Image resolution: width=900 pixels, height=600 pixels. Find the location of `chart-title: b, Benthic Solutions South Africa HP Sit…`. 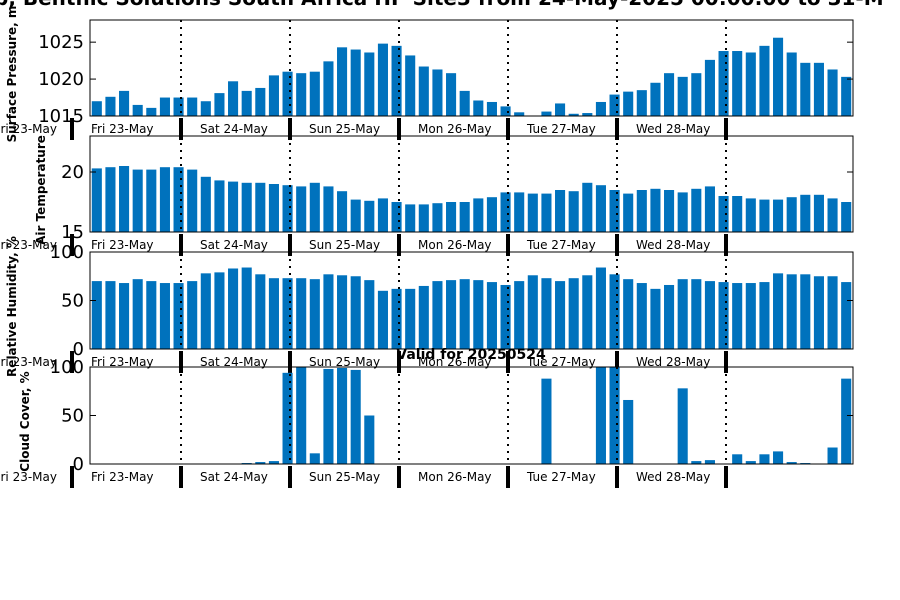

chart-title: b, Benthic Solutions South Africa HP Sit… is located at coordinates (442, 5).